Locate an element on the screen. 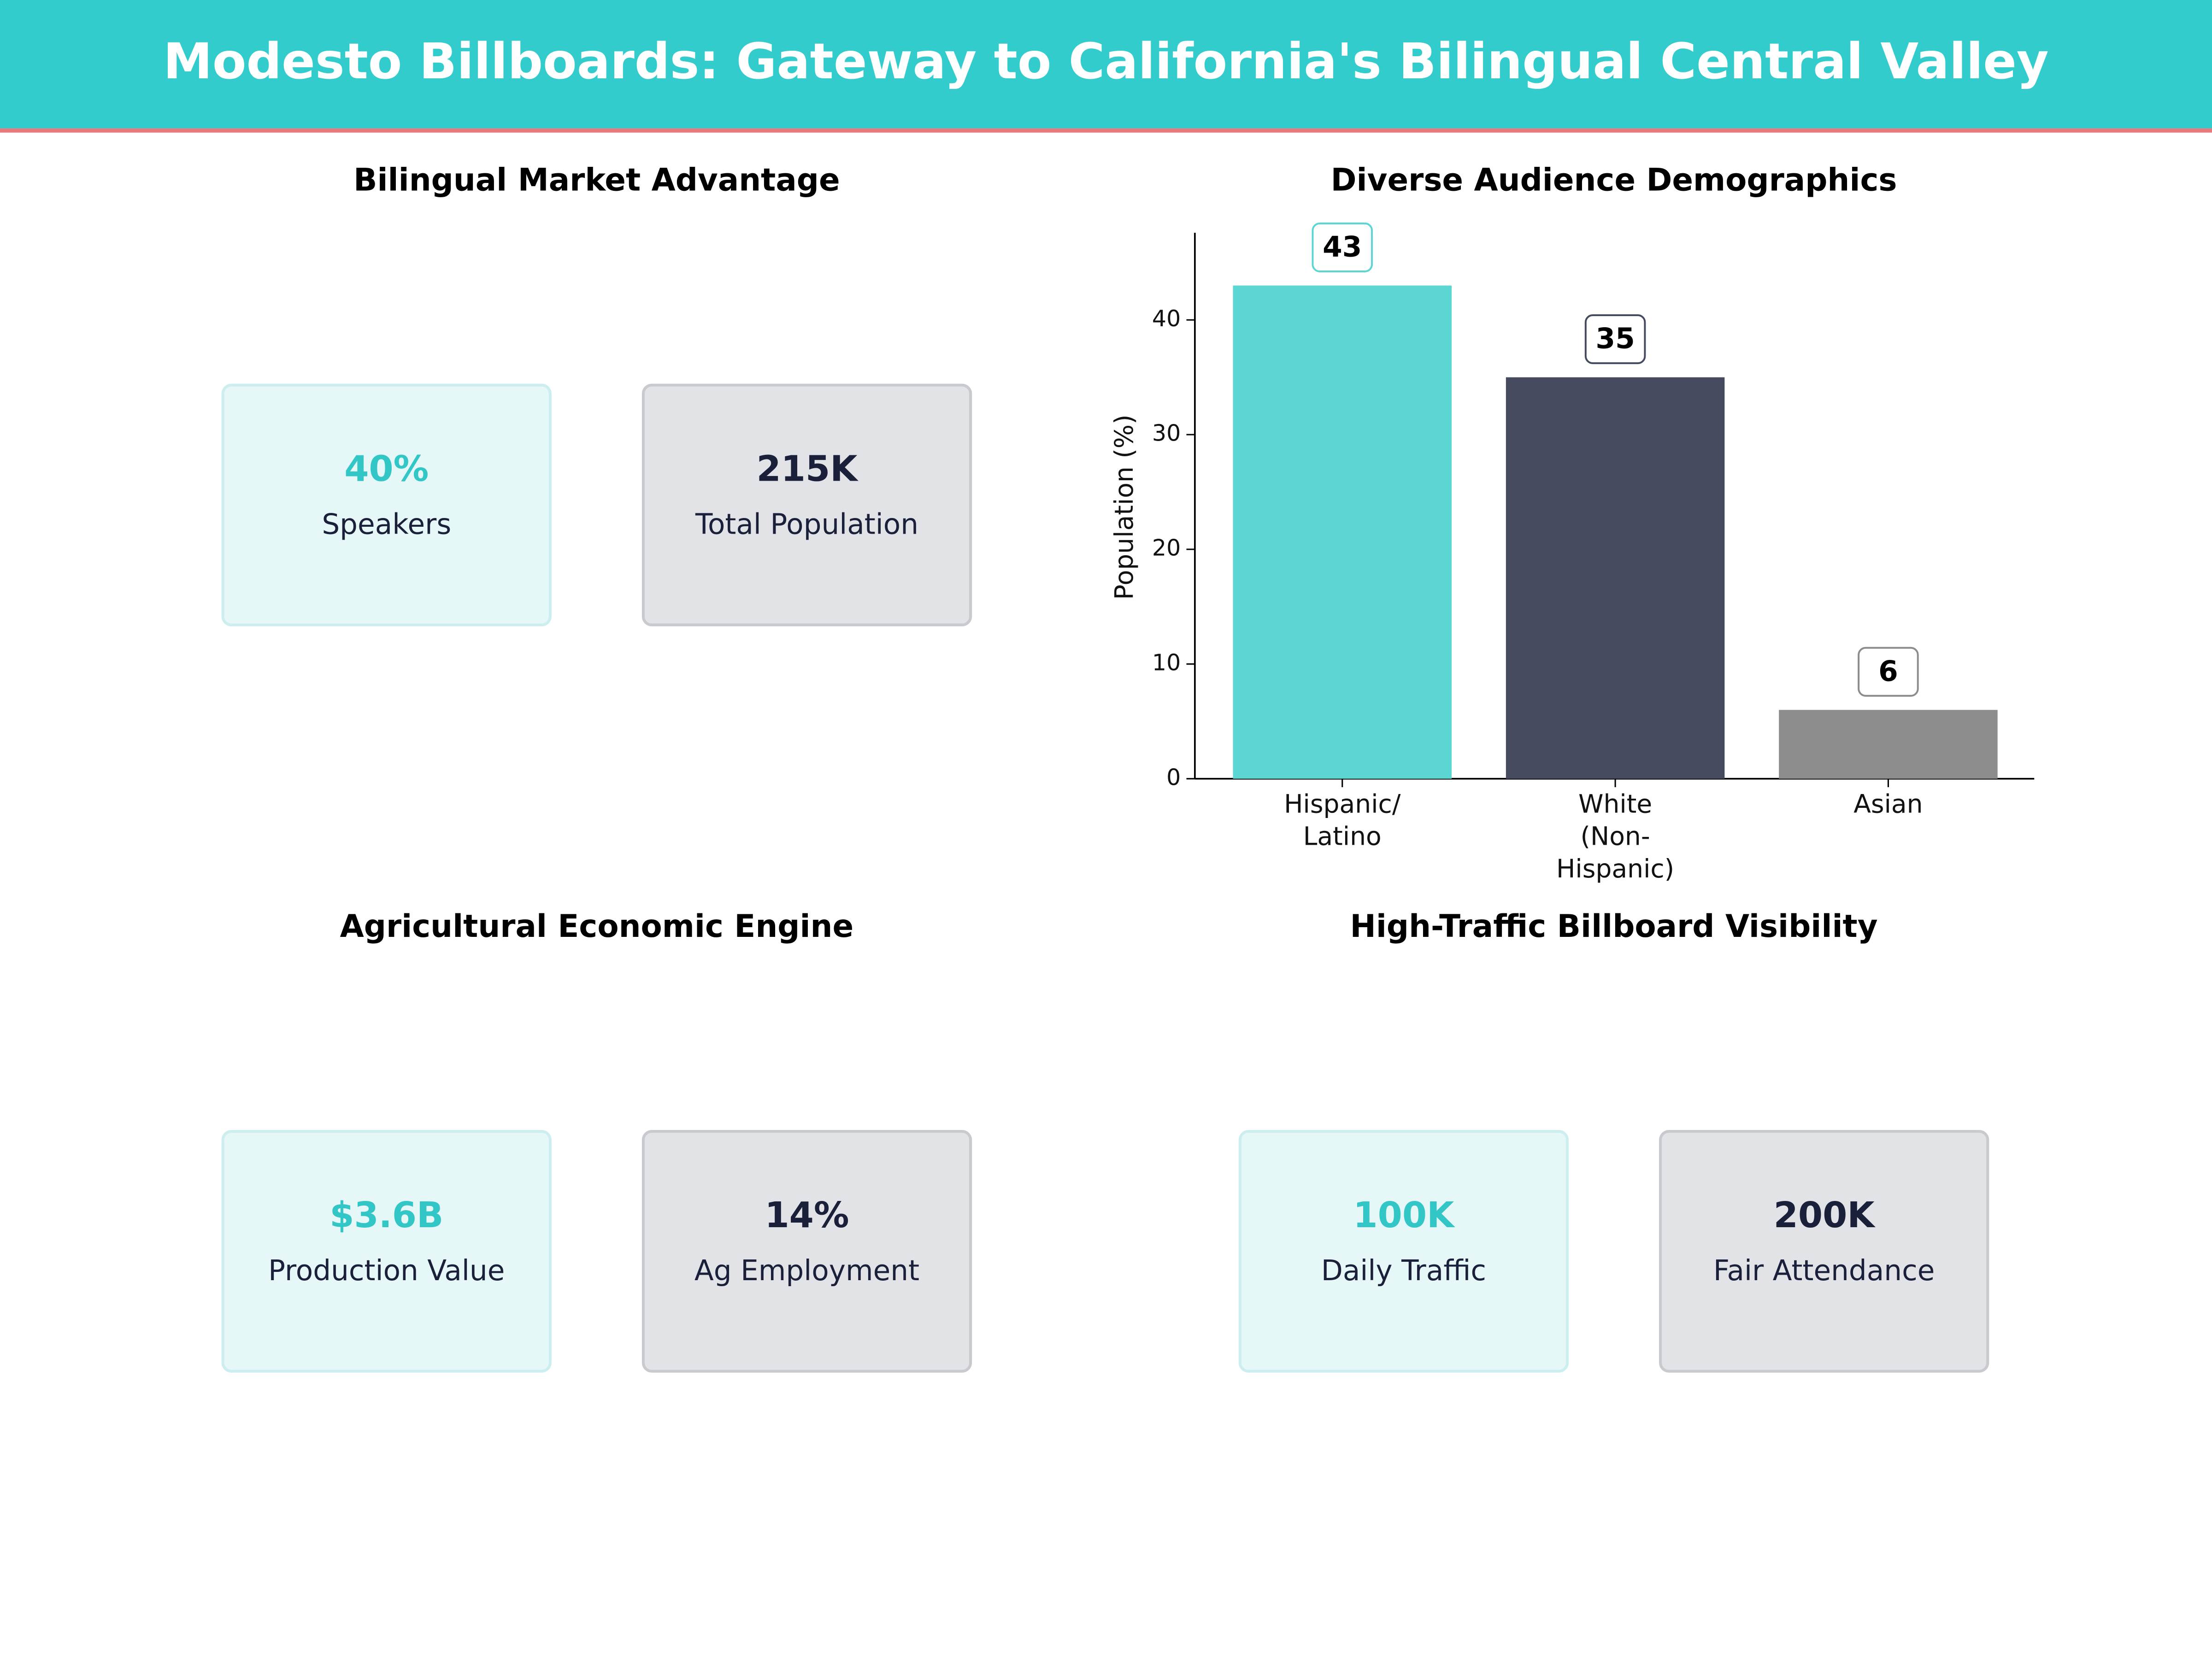 The image size is (2212, 1659). kpi-label: Ag Employment is located at coordinates (806, 1270).